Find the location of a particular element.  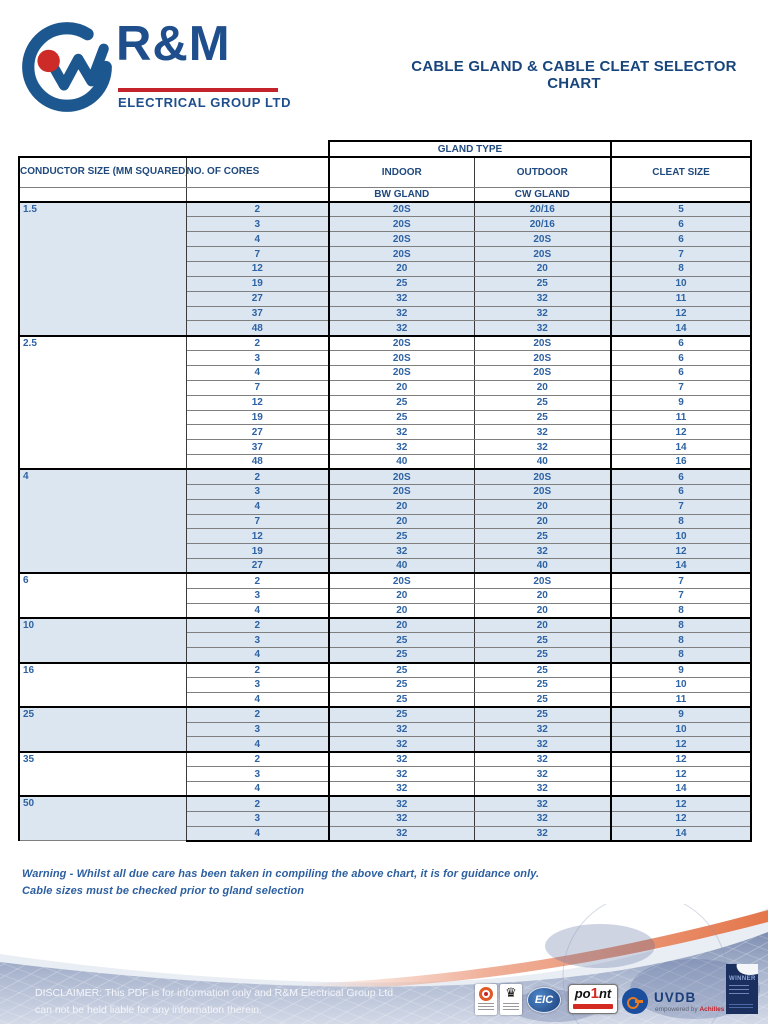

table-row: 2.5 2 20S 20S 6 is located at coordinates (385, 402).